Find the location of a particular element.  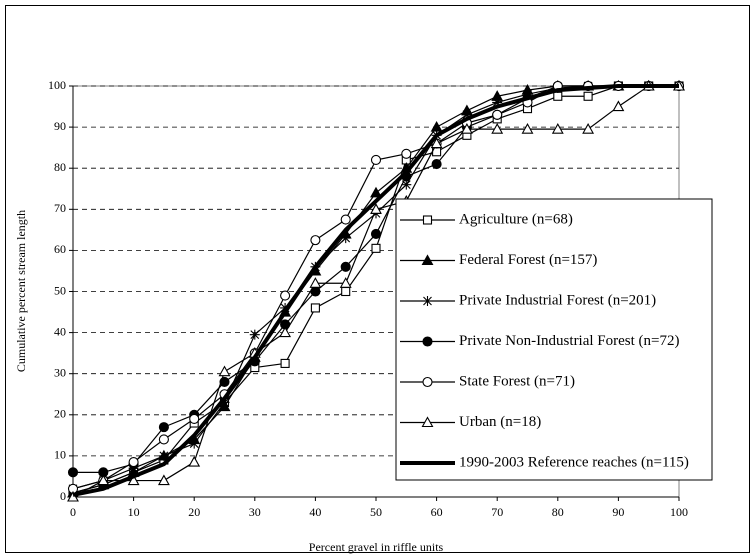

x-tick-label: 80 is located at coordinates (558, 512).